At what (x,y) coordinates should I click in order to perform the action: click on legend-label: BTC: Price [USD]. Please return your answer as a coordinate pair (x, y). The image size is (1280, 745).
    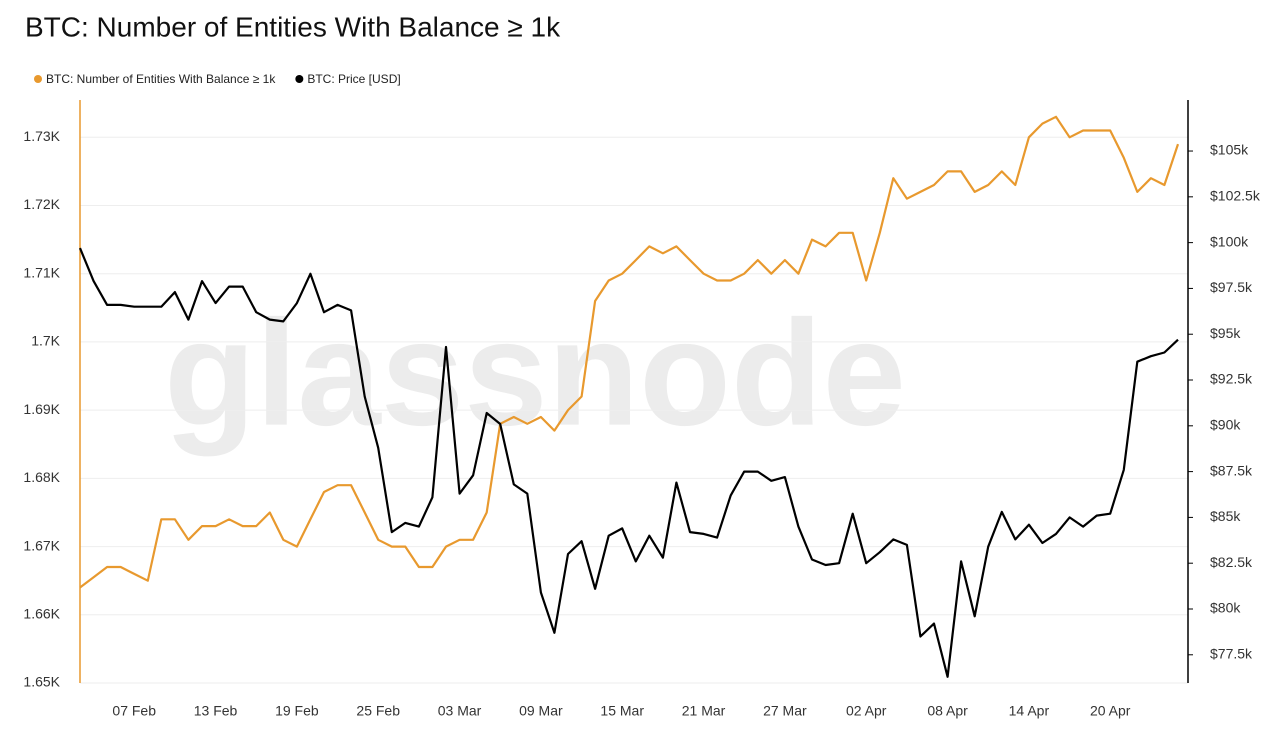
    Looking at the image, I should click on (353, 79).